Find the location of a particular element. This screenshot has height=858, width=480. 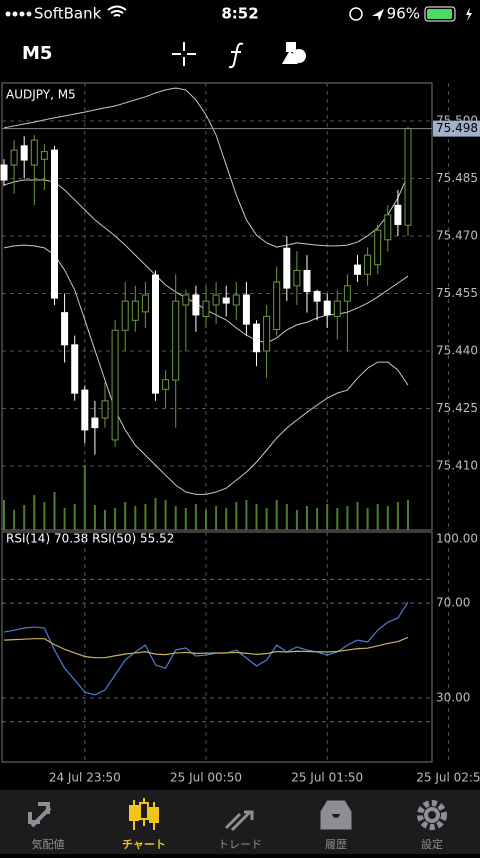

bid-label-box is located at coordinates (456, 128).